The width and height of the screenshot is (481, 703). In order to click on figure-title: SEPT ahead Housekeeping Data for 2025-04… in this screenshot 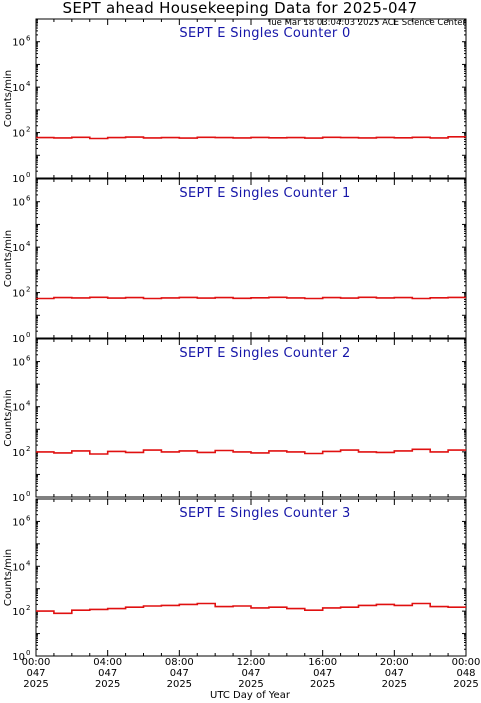, I will do `click(240, 8)`.